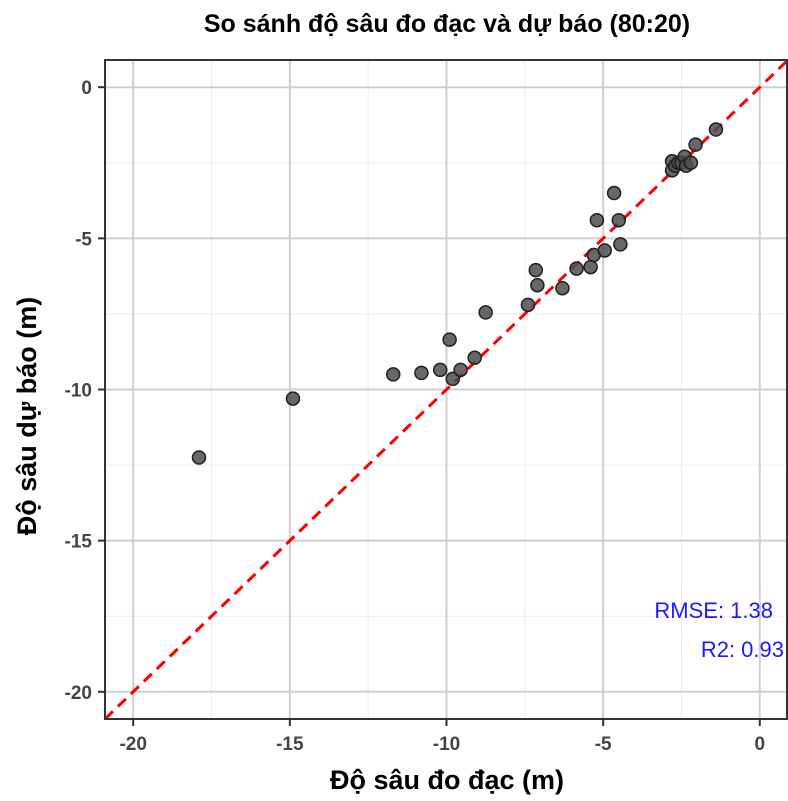  I want to click on x-tick-label: -20, so click(132, 744).